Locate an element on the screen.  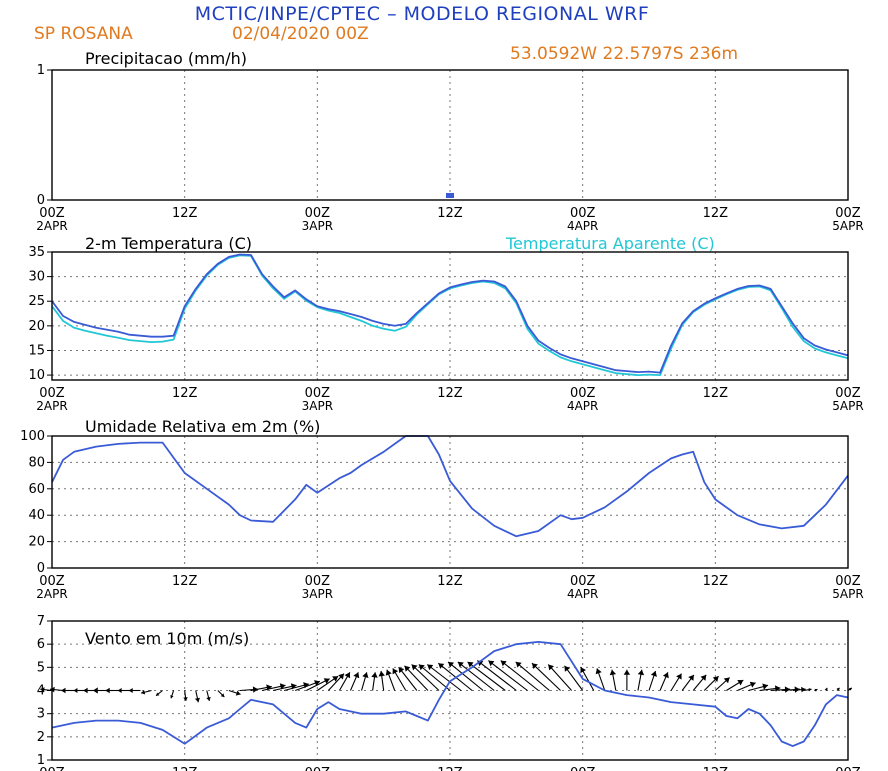
precipitation-title: Precipitacao (mm/h) is located at coordinates (166, 58).